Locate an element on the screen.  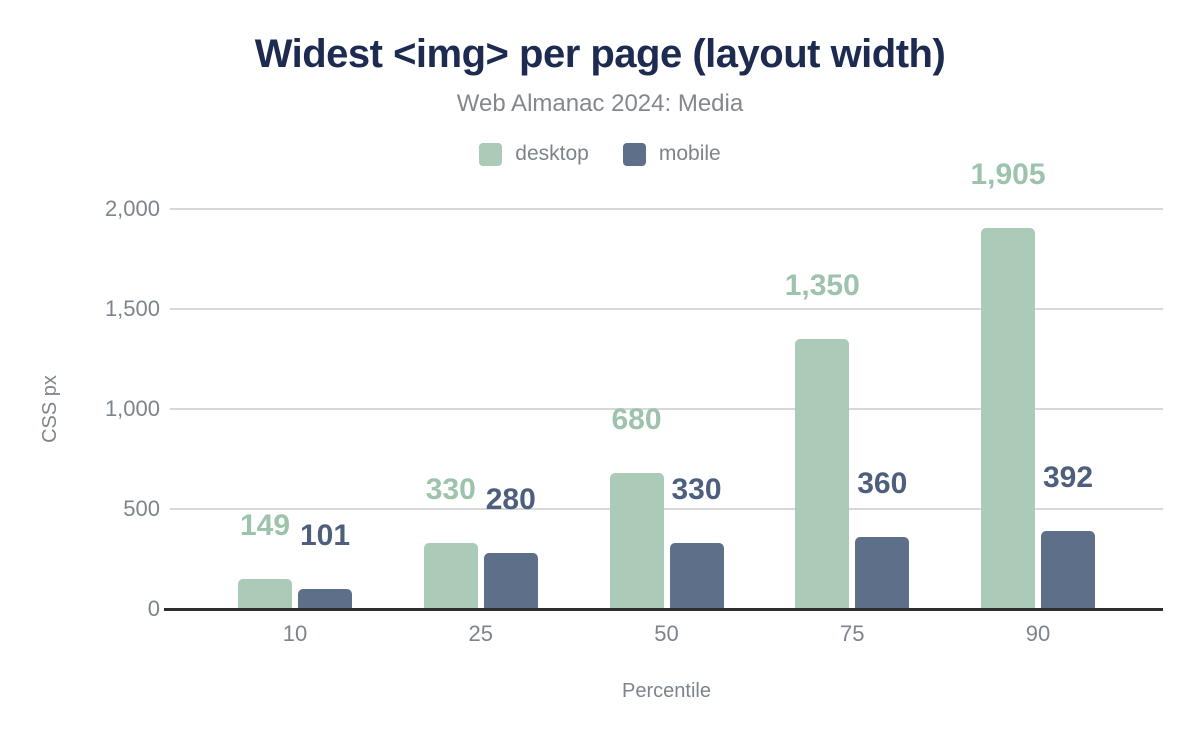
legend-item-mobile: mobile is located at coordinates (671, 154).